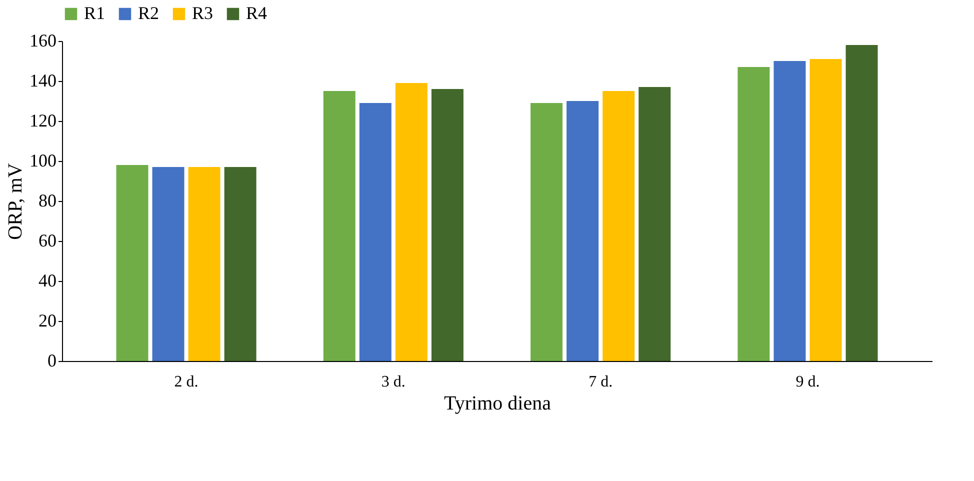 The width and height of the screenshot is (974, 481). Describe the element at coordinates (257, 13) in the screenshot. I see `legend-label: R4` at that location.